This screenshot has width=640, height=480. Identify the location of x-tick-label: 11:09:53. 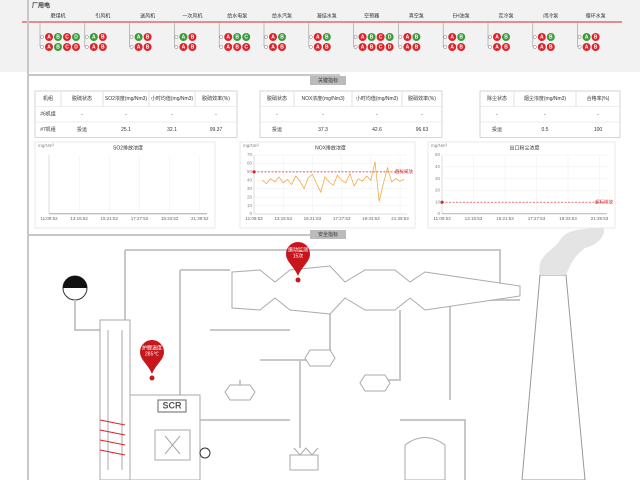
(442, 218).